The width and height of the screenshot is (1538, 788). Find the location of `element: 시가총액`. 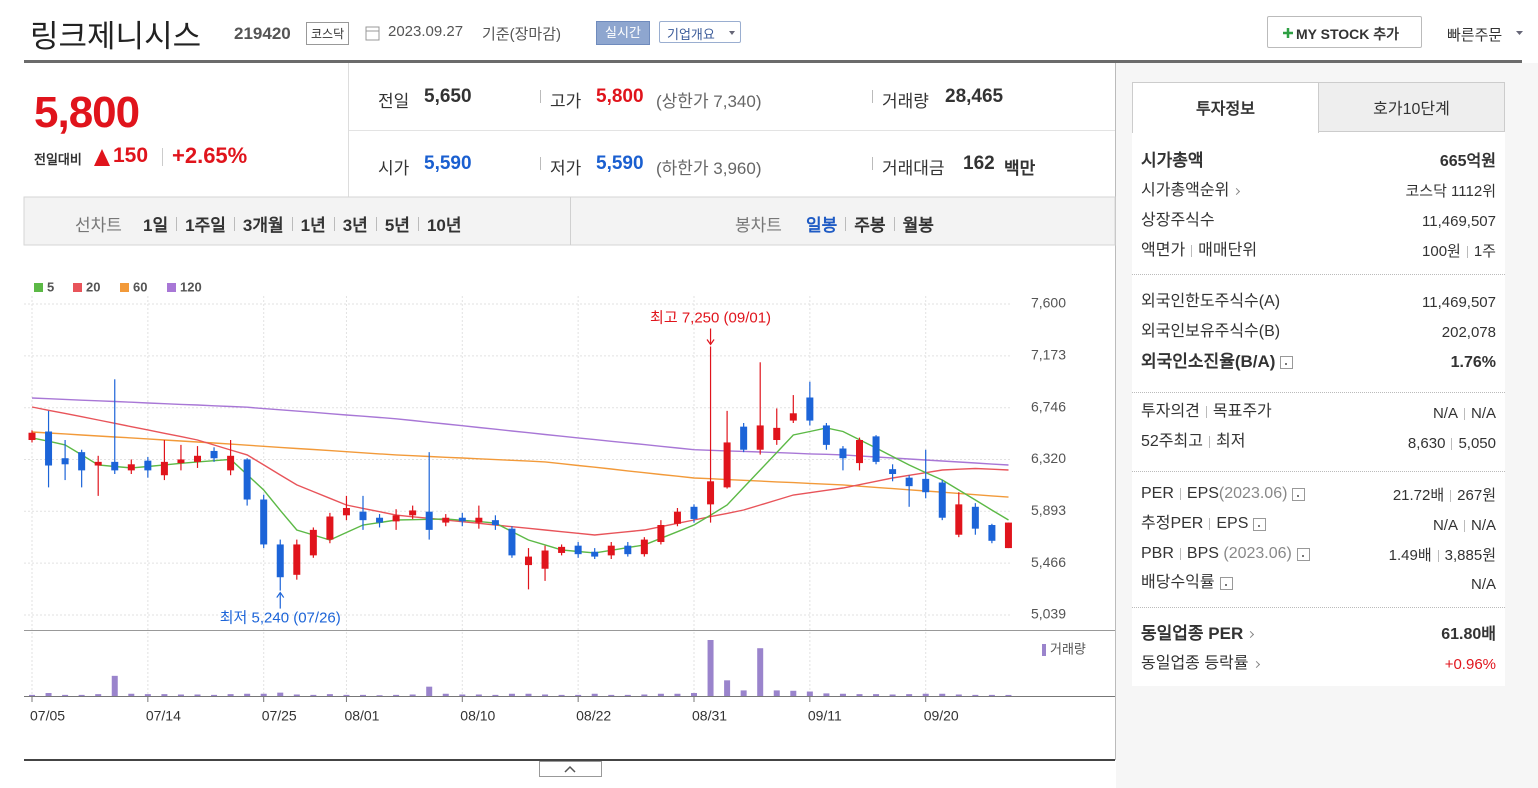

element: 시가총액 is located at coordinates (1172, 161).